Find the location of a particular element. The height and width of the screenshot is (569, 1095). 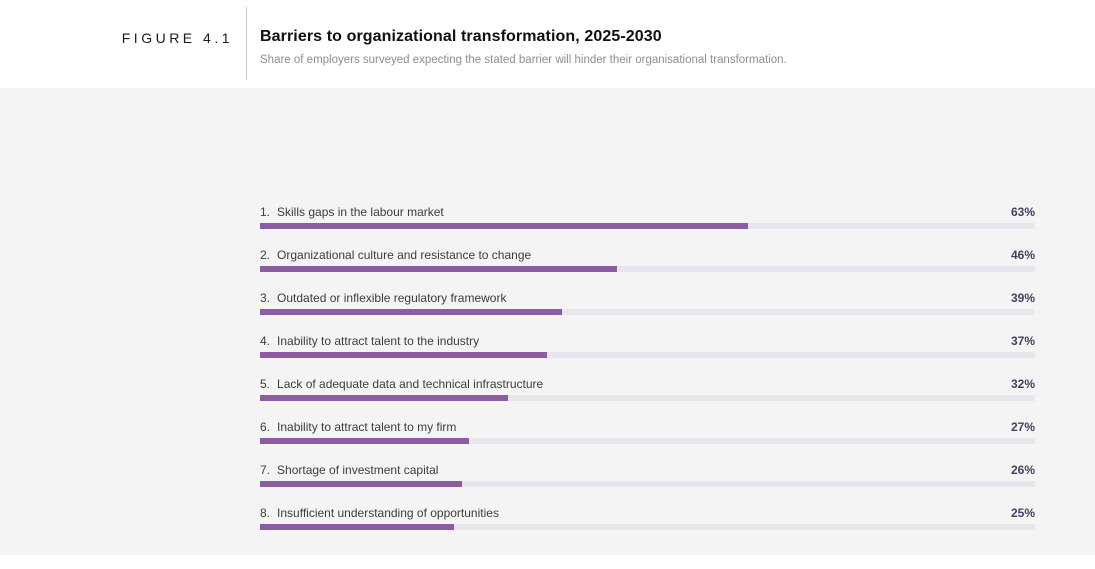

chart-row-head: 1. Skills gaps in the labour market 63% is located at coordinates (647, 212).